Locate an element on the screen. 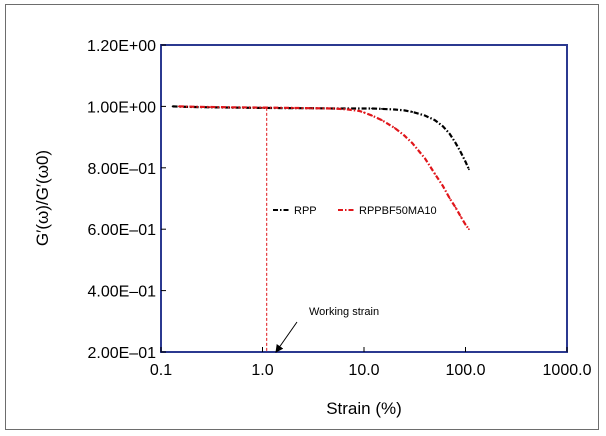  working-strain-arrow is located at coordinates (286, 337).